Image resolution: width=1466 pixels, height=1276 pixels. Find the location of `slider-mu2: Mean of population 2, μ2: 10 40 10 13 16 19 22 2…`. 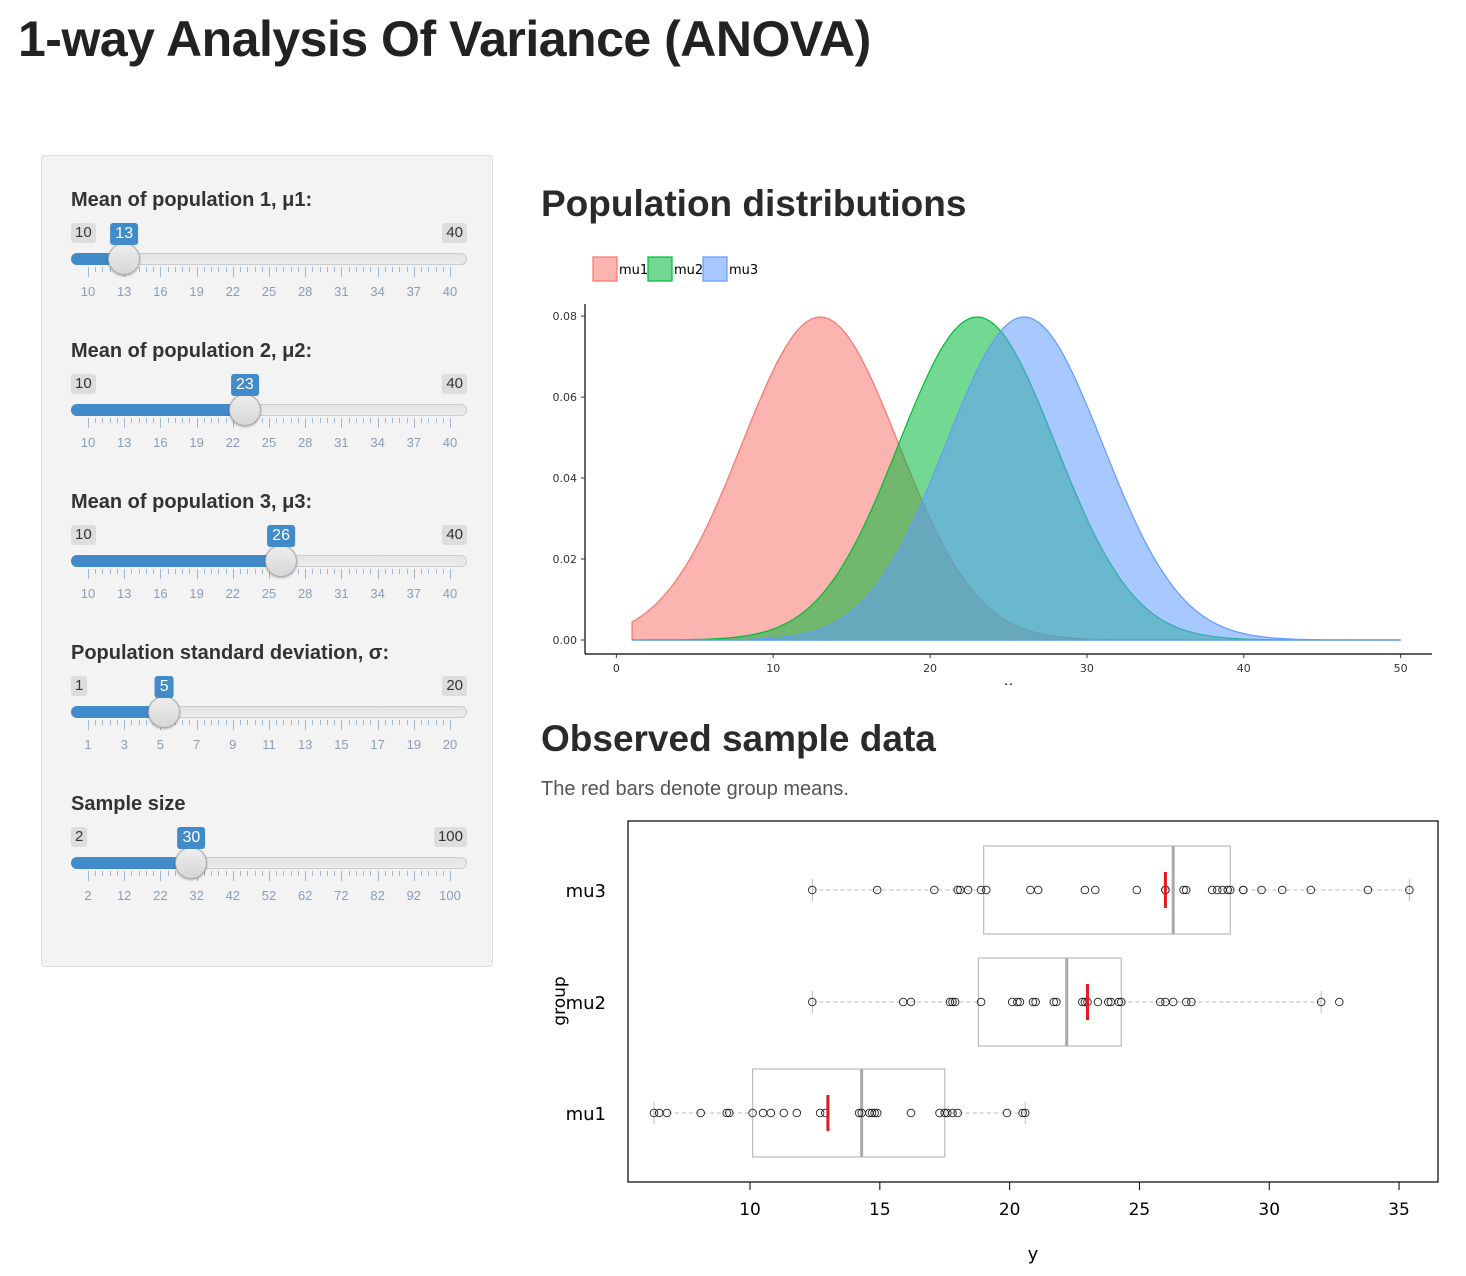

slider-mu2: Mean of population 2, μ2: 10 40 10 13 16 19 22 2… is located at coordinates (269, 400).